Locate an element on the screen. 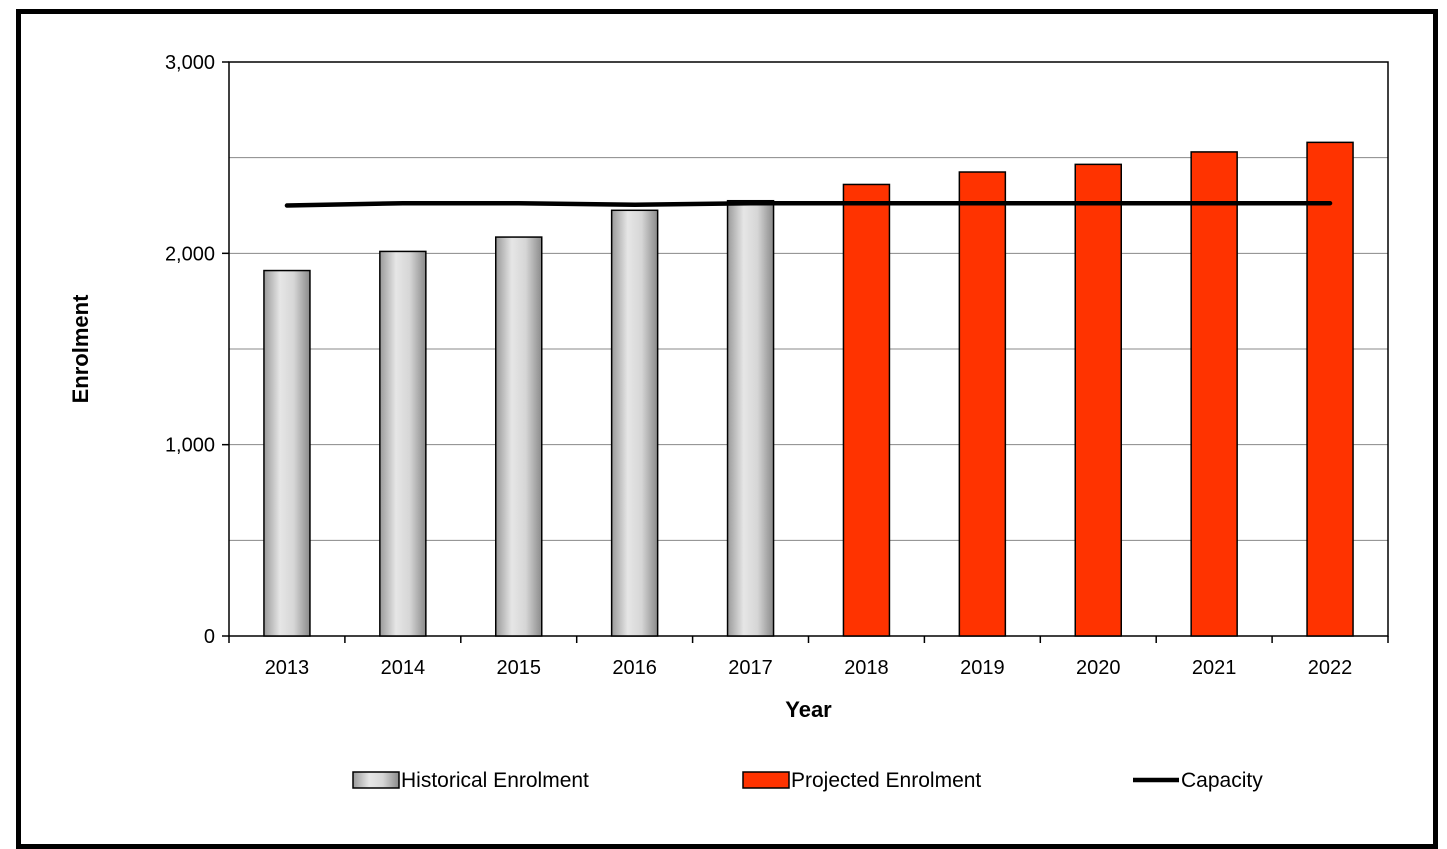  legend-swatch-projected-enrolment is located at coordinates (766, 780).